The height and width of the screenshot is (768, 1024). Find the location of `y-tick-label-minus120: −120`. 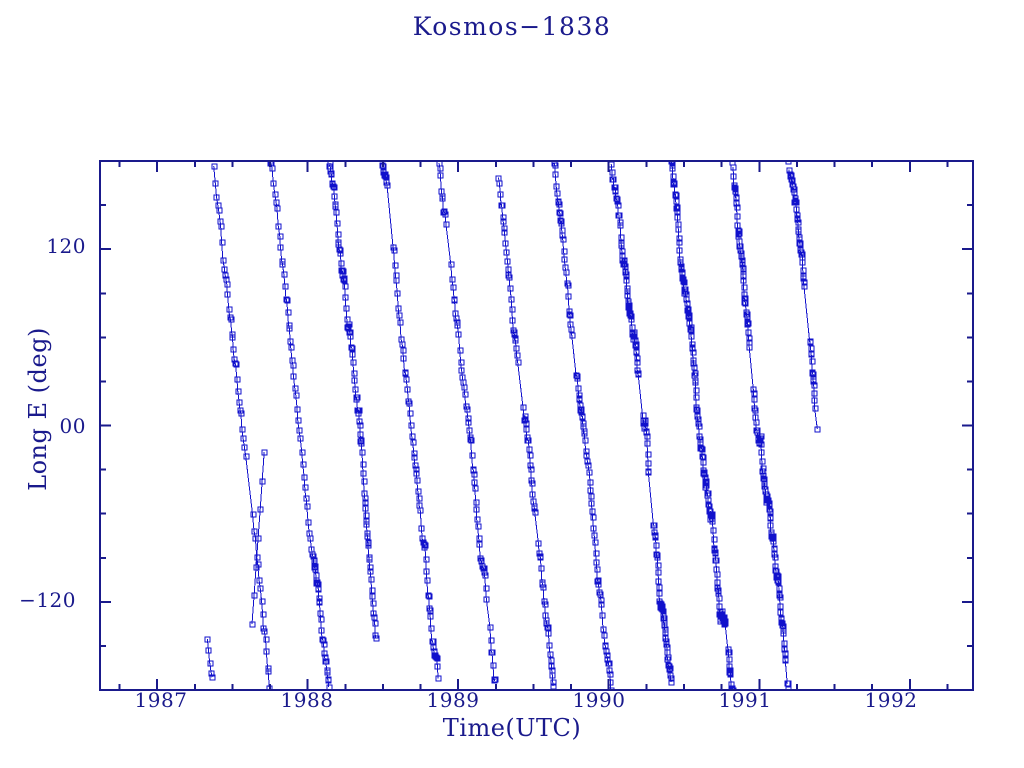

y-tick-label-minus120: −120 is located at coordinates (47, 600).